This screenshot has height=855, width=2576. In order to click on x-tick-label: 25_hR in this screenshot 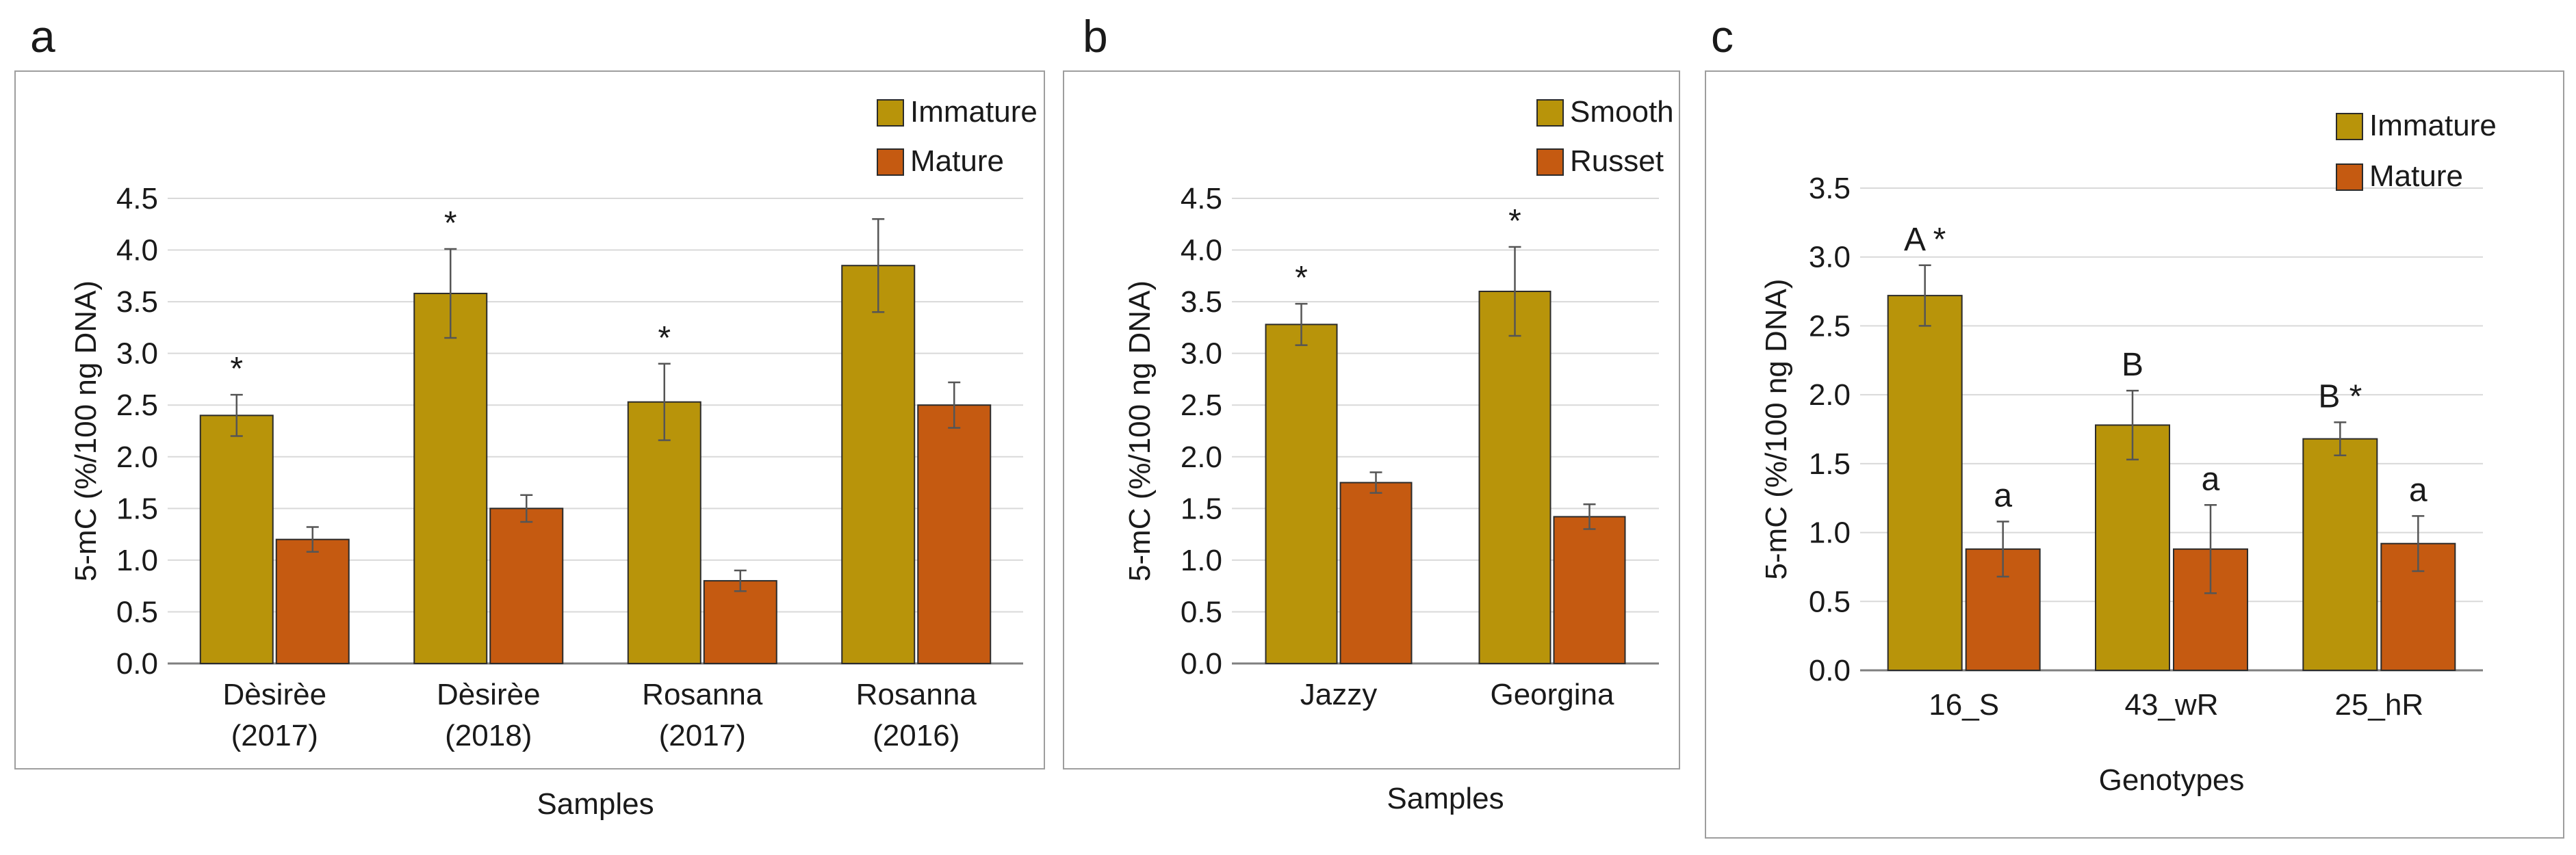, I will do `click(2378, 705)`.